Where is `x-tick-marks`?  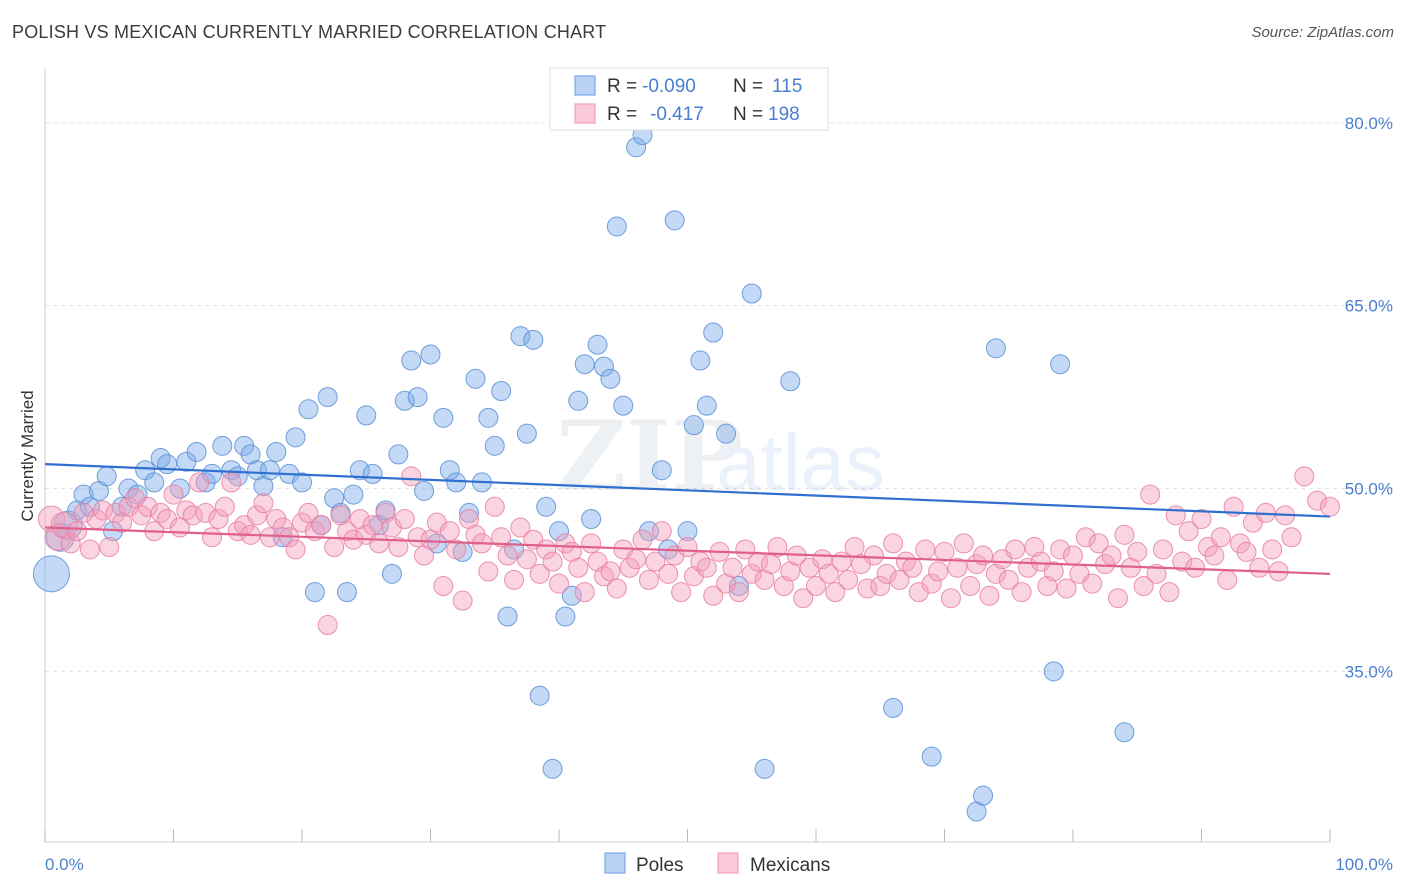 x-tick-marks is located at coordinates (687, 835).